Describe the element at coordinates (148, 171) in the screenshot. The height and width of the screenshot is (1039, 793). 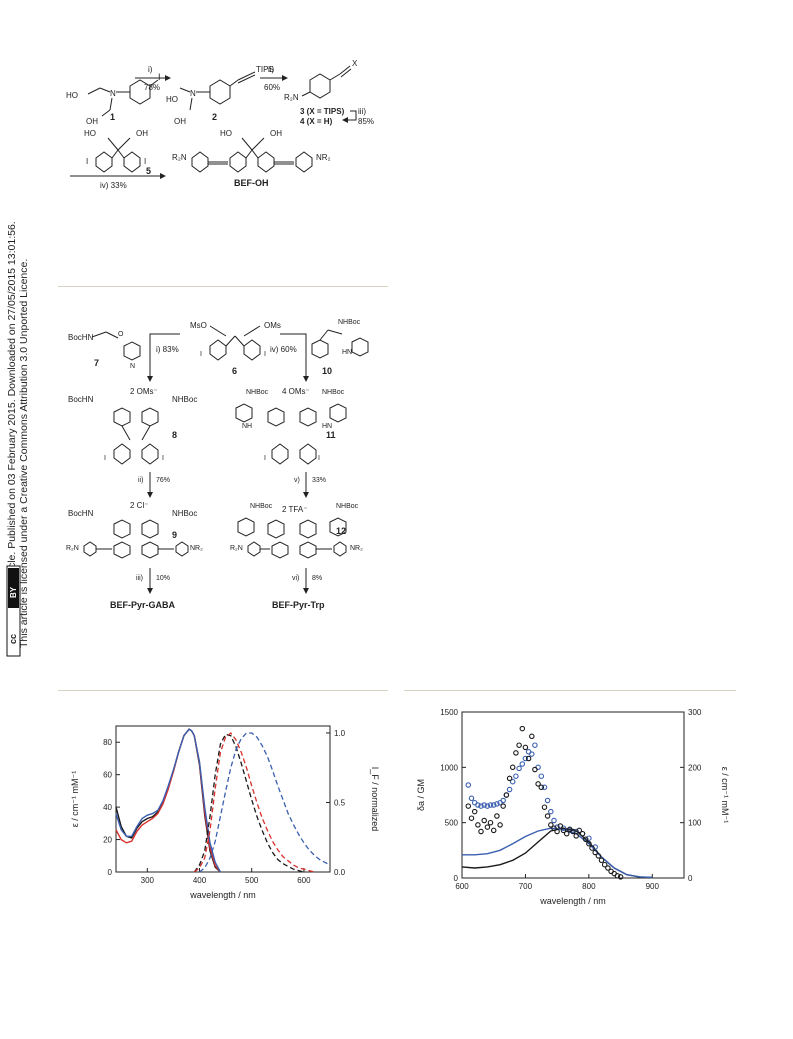
I see `label-compound-5: 5` at that location.